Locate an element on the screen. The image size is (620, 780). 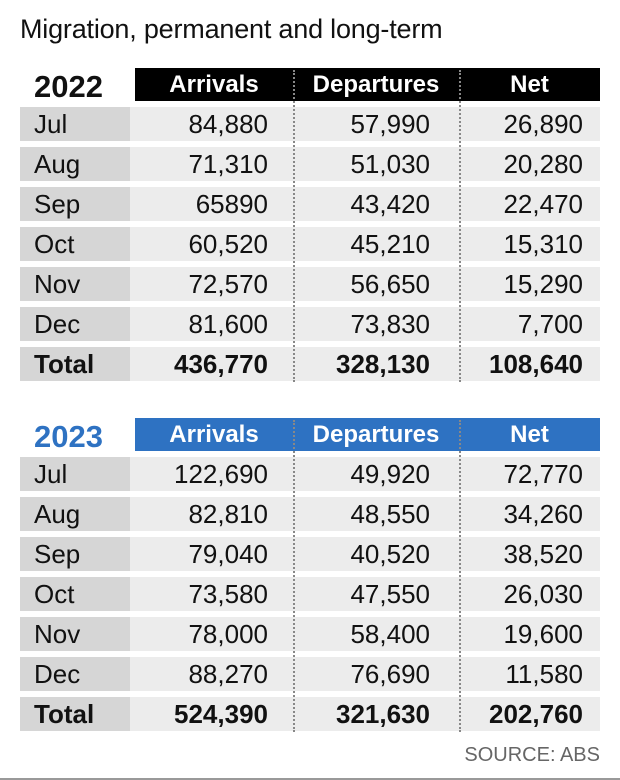
cell-departures: 73,830 is located at coordinates (390, 324).